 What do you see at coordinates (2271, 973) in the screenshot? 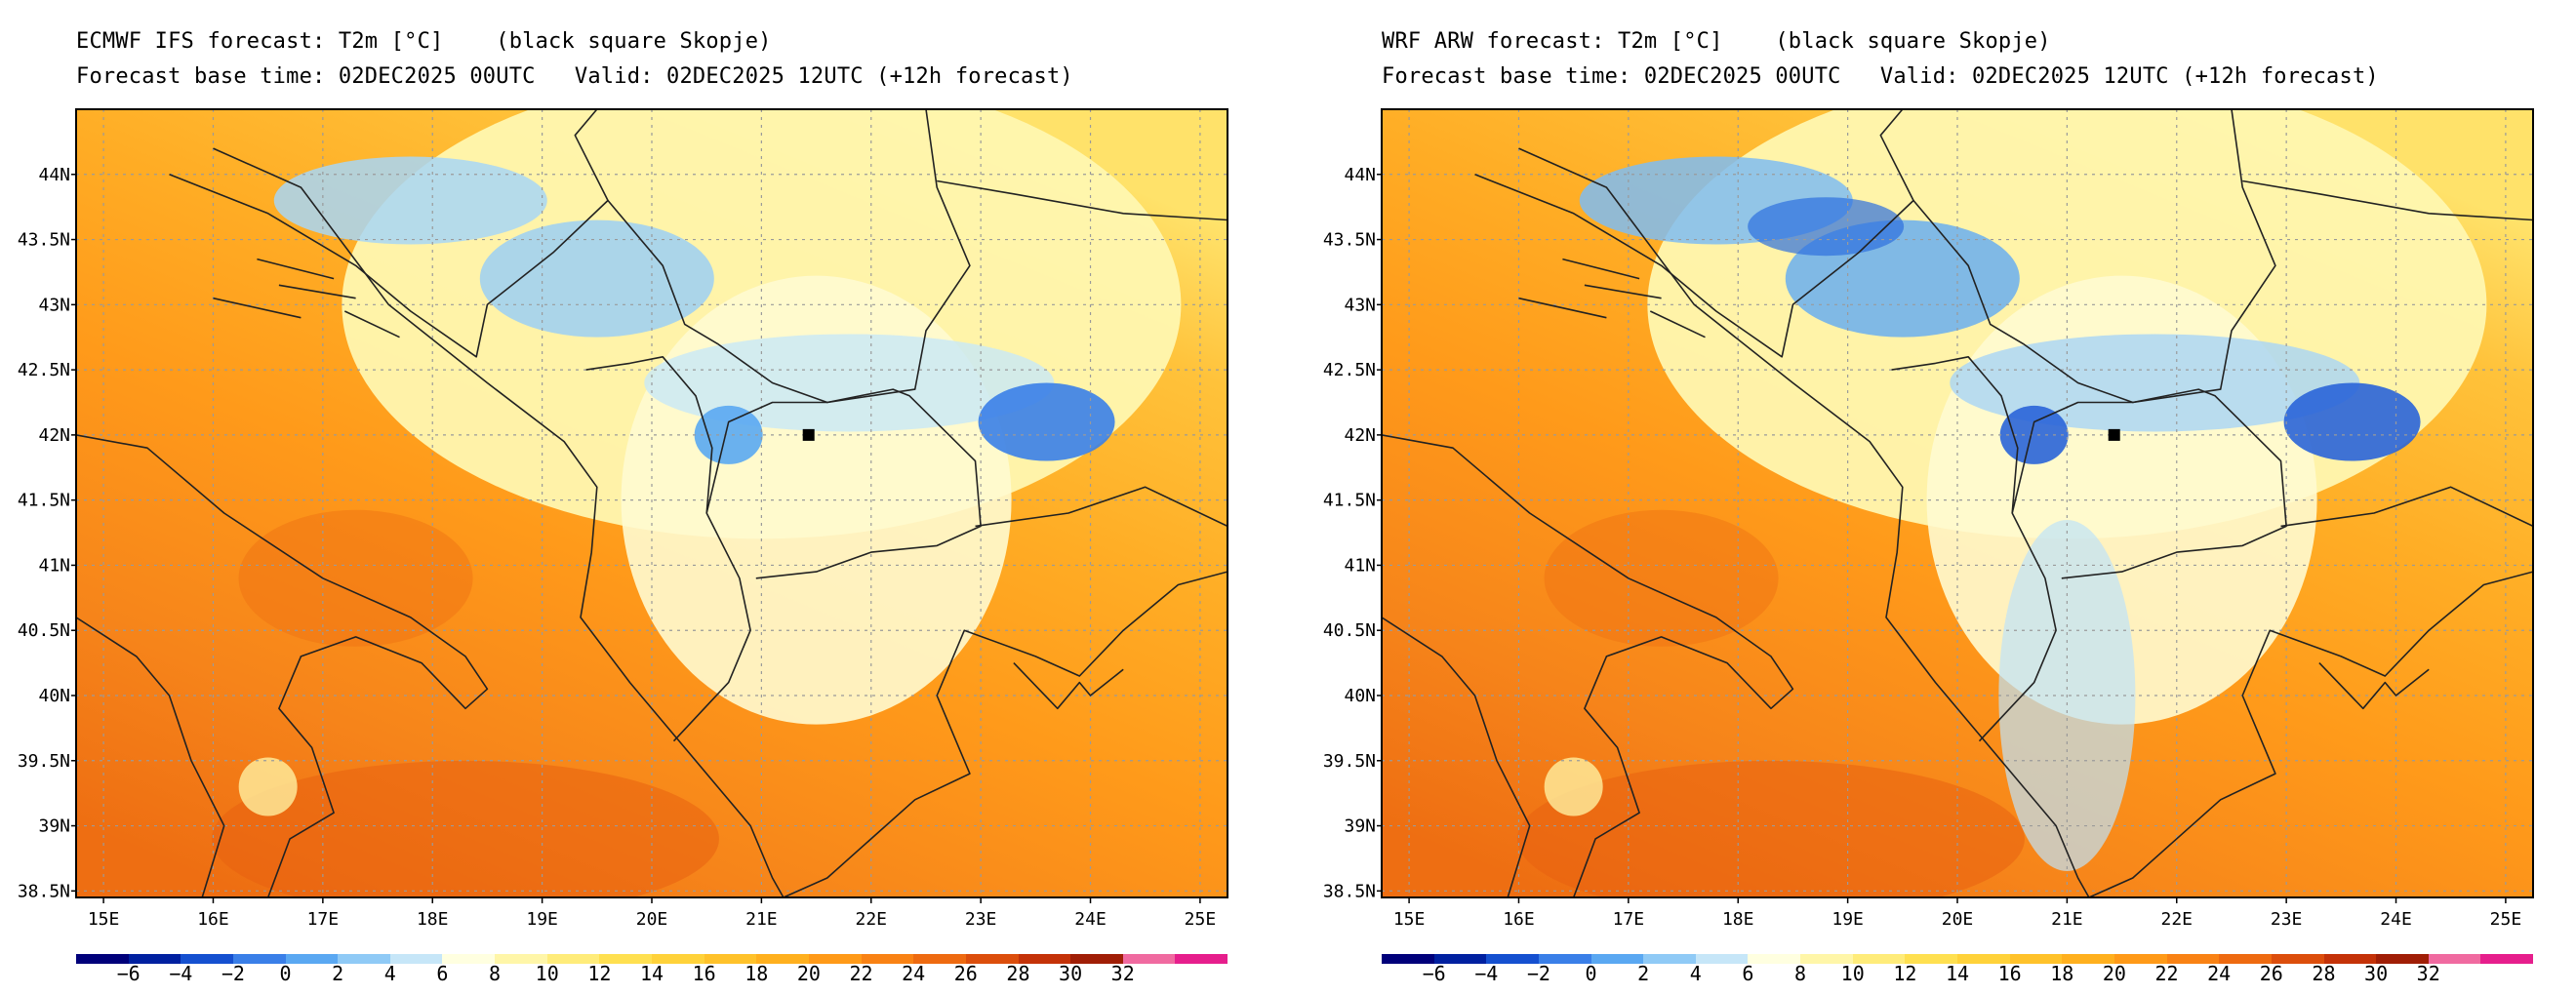
I see `colorbar-label: 26` at bounding box center [2271, 973].